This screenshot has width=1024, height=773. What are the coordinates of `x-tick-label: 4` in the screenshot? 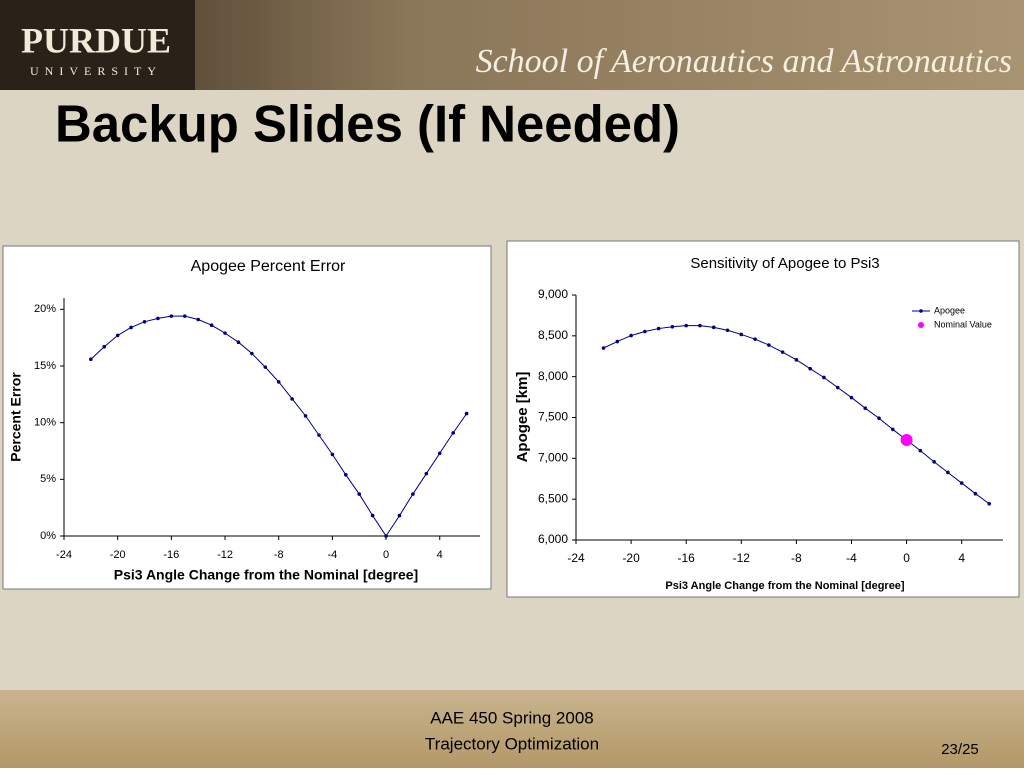 It's located at (440, 555).